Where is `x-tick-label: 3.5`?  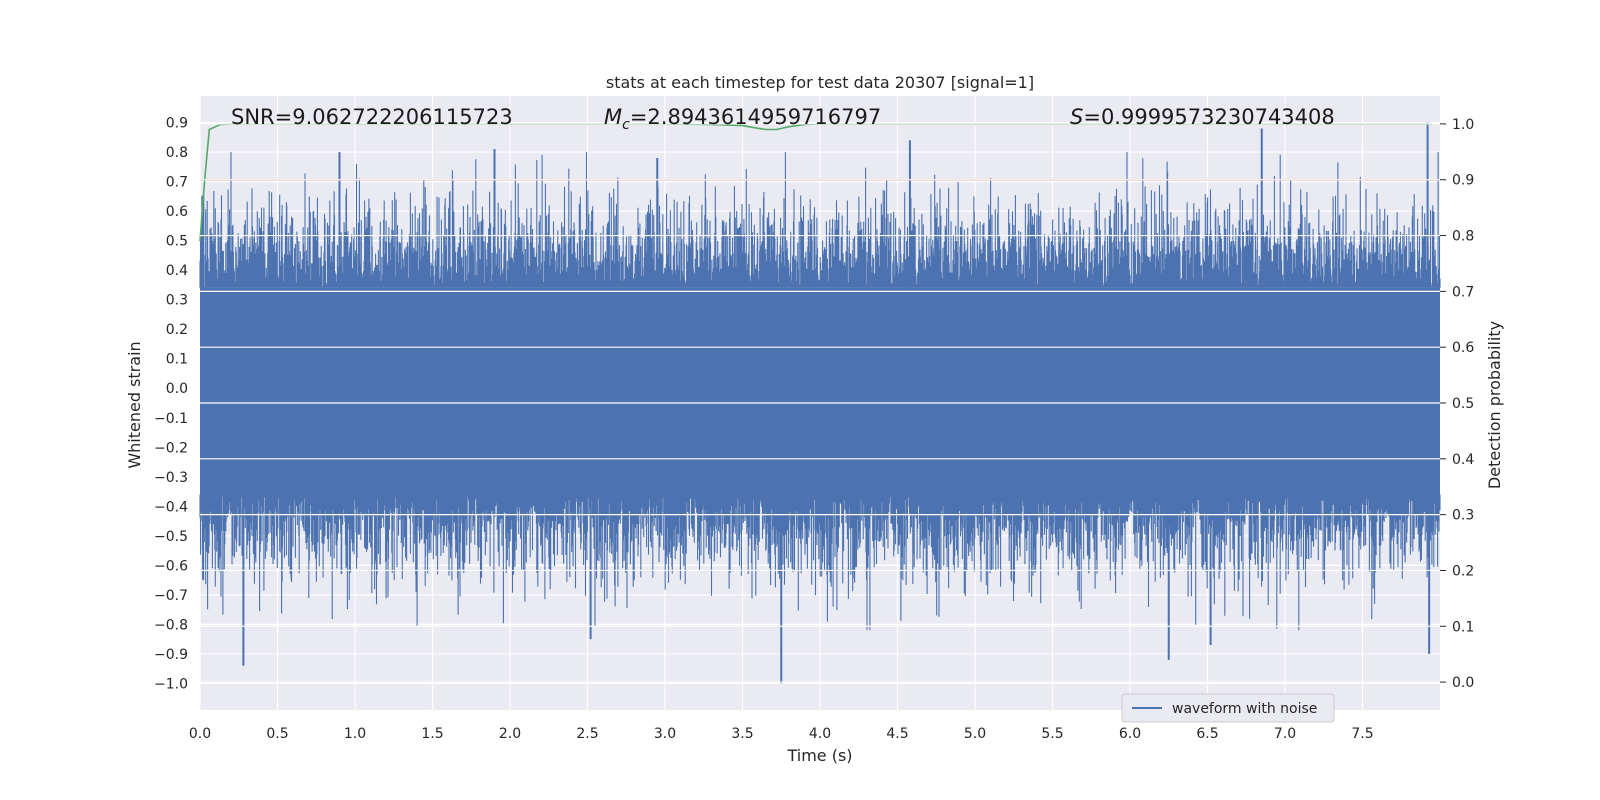
x-tick-label: 3.5 is located at coordinates (742, 734).